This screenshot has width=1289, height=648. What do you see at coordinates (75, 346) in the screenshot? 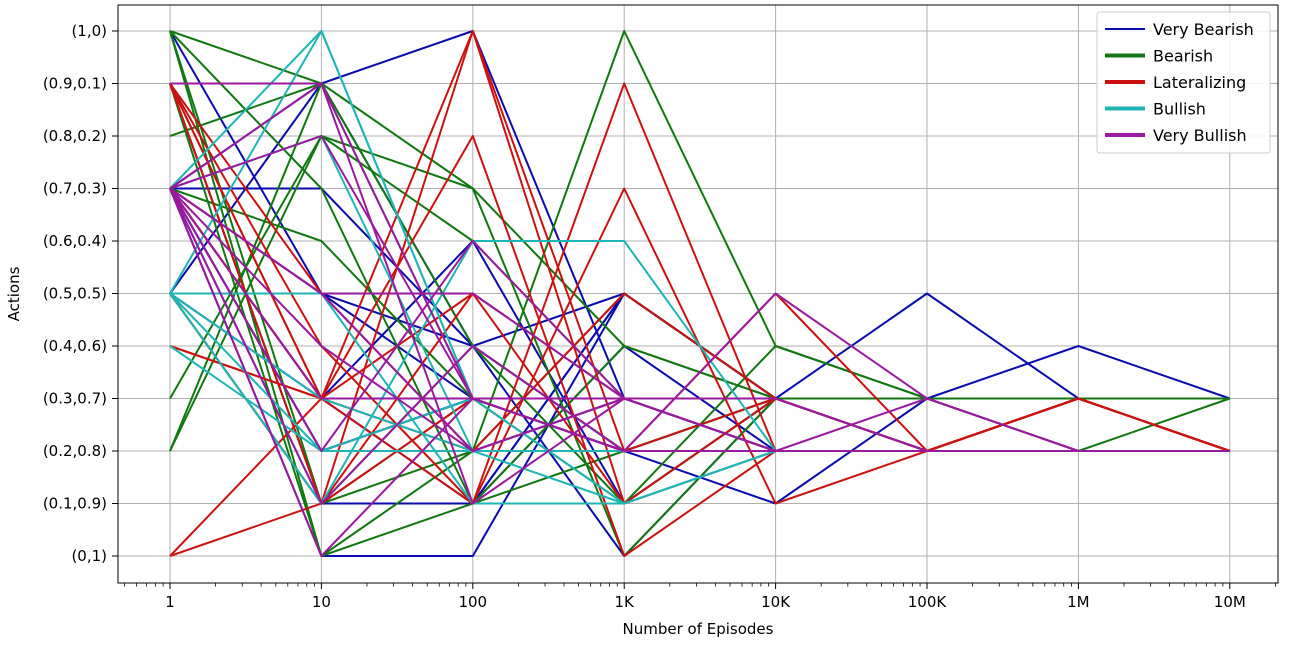
I see `y-tick-label: (0.4,0.6)` at bounding box center [75, 346].